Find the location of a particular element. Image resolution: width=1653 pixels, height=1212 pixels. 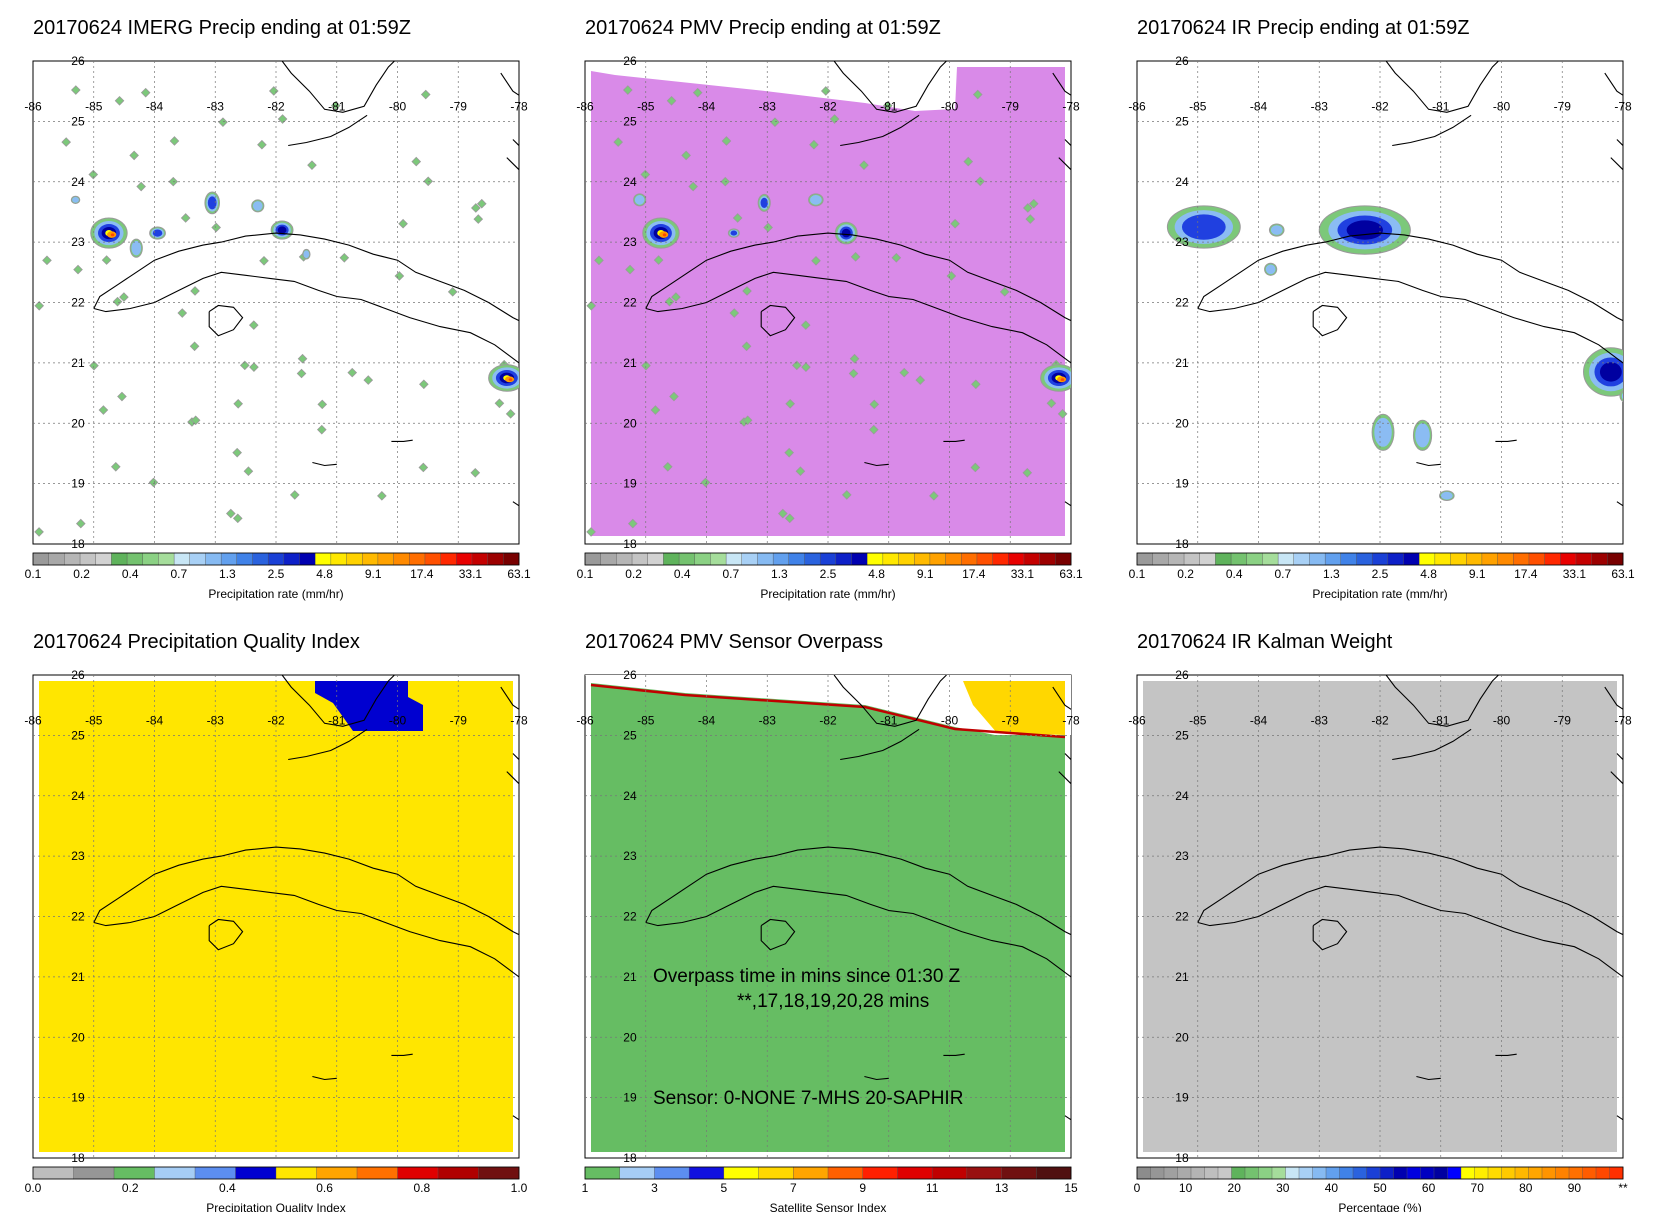

latitude-label: 20 is located at coordinates (1182, 1037).